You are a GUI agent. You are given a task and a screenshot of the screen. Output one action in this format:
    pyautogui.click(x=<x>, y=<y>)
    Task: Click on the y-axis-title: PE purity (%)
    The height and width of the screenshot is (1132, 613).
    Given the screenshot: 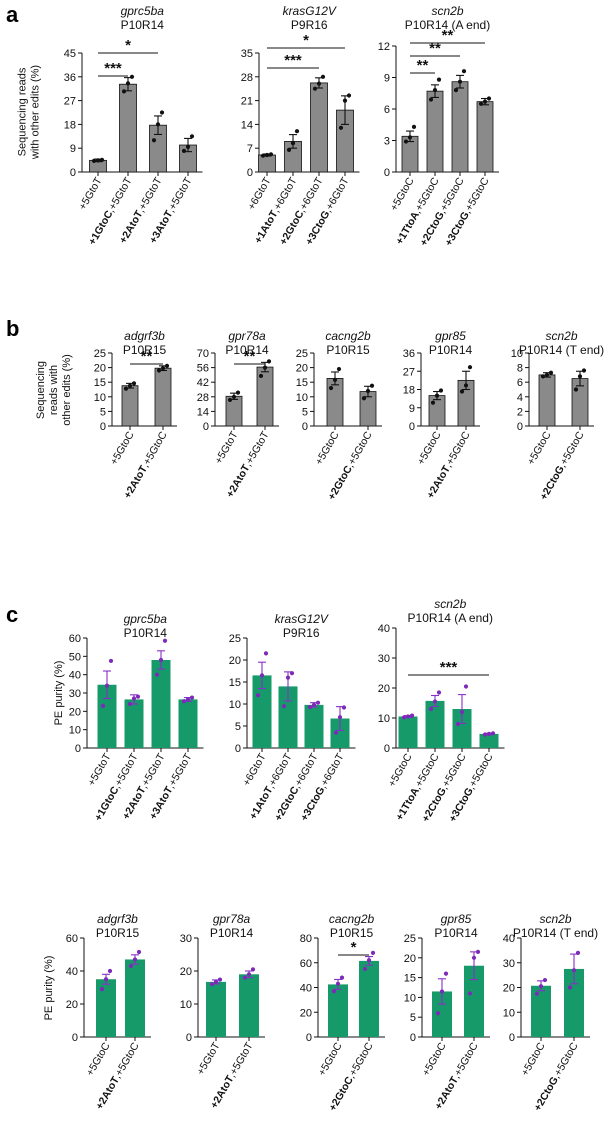 What is the action you would take?
    pyautogui.click(x=49, y=988)
    